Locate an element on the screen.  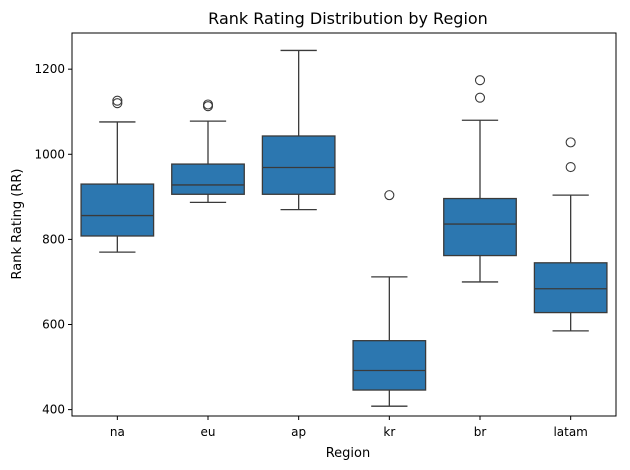
chart-title: Rank Rating Distribution by Region is located at coordinates (348, 18).